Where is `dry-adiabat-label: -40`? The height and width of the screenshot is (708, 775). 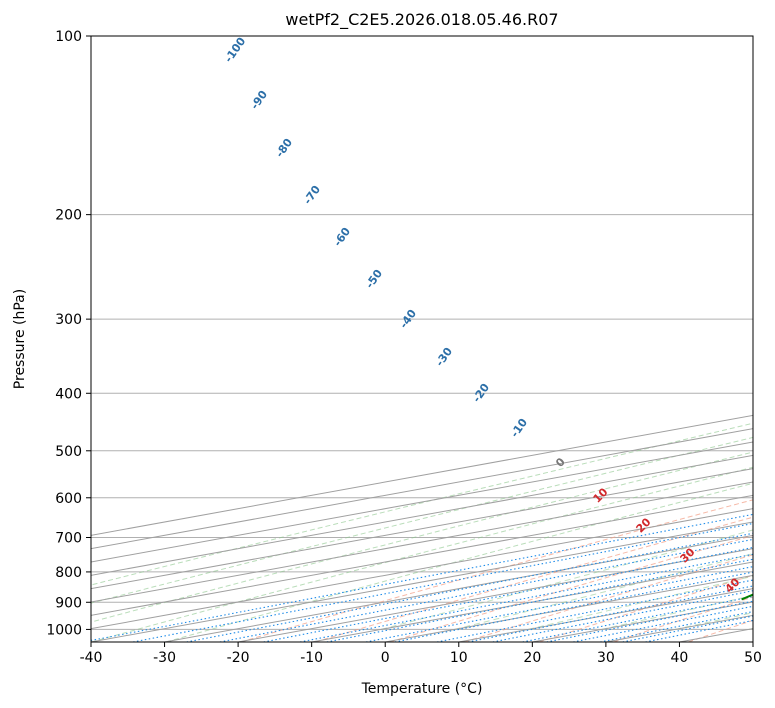
dry-adiabat-label: -40 is located at coordinates (408, 319).